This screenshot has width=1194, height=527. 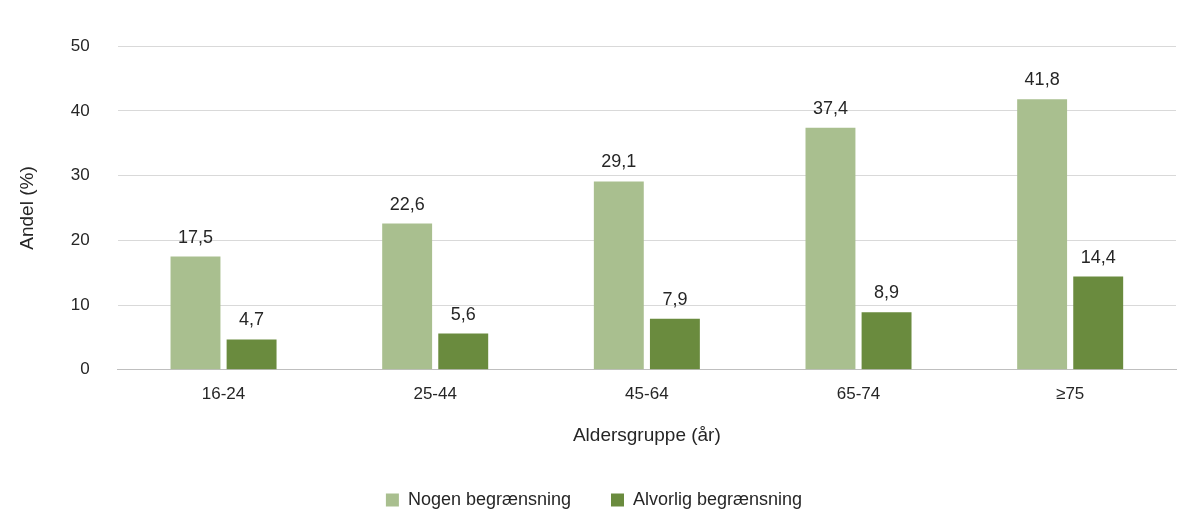 I want to click on data-label: 7,9, so click(x=675, y=298).